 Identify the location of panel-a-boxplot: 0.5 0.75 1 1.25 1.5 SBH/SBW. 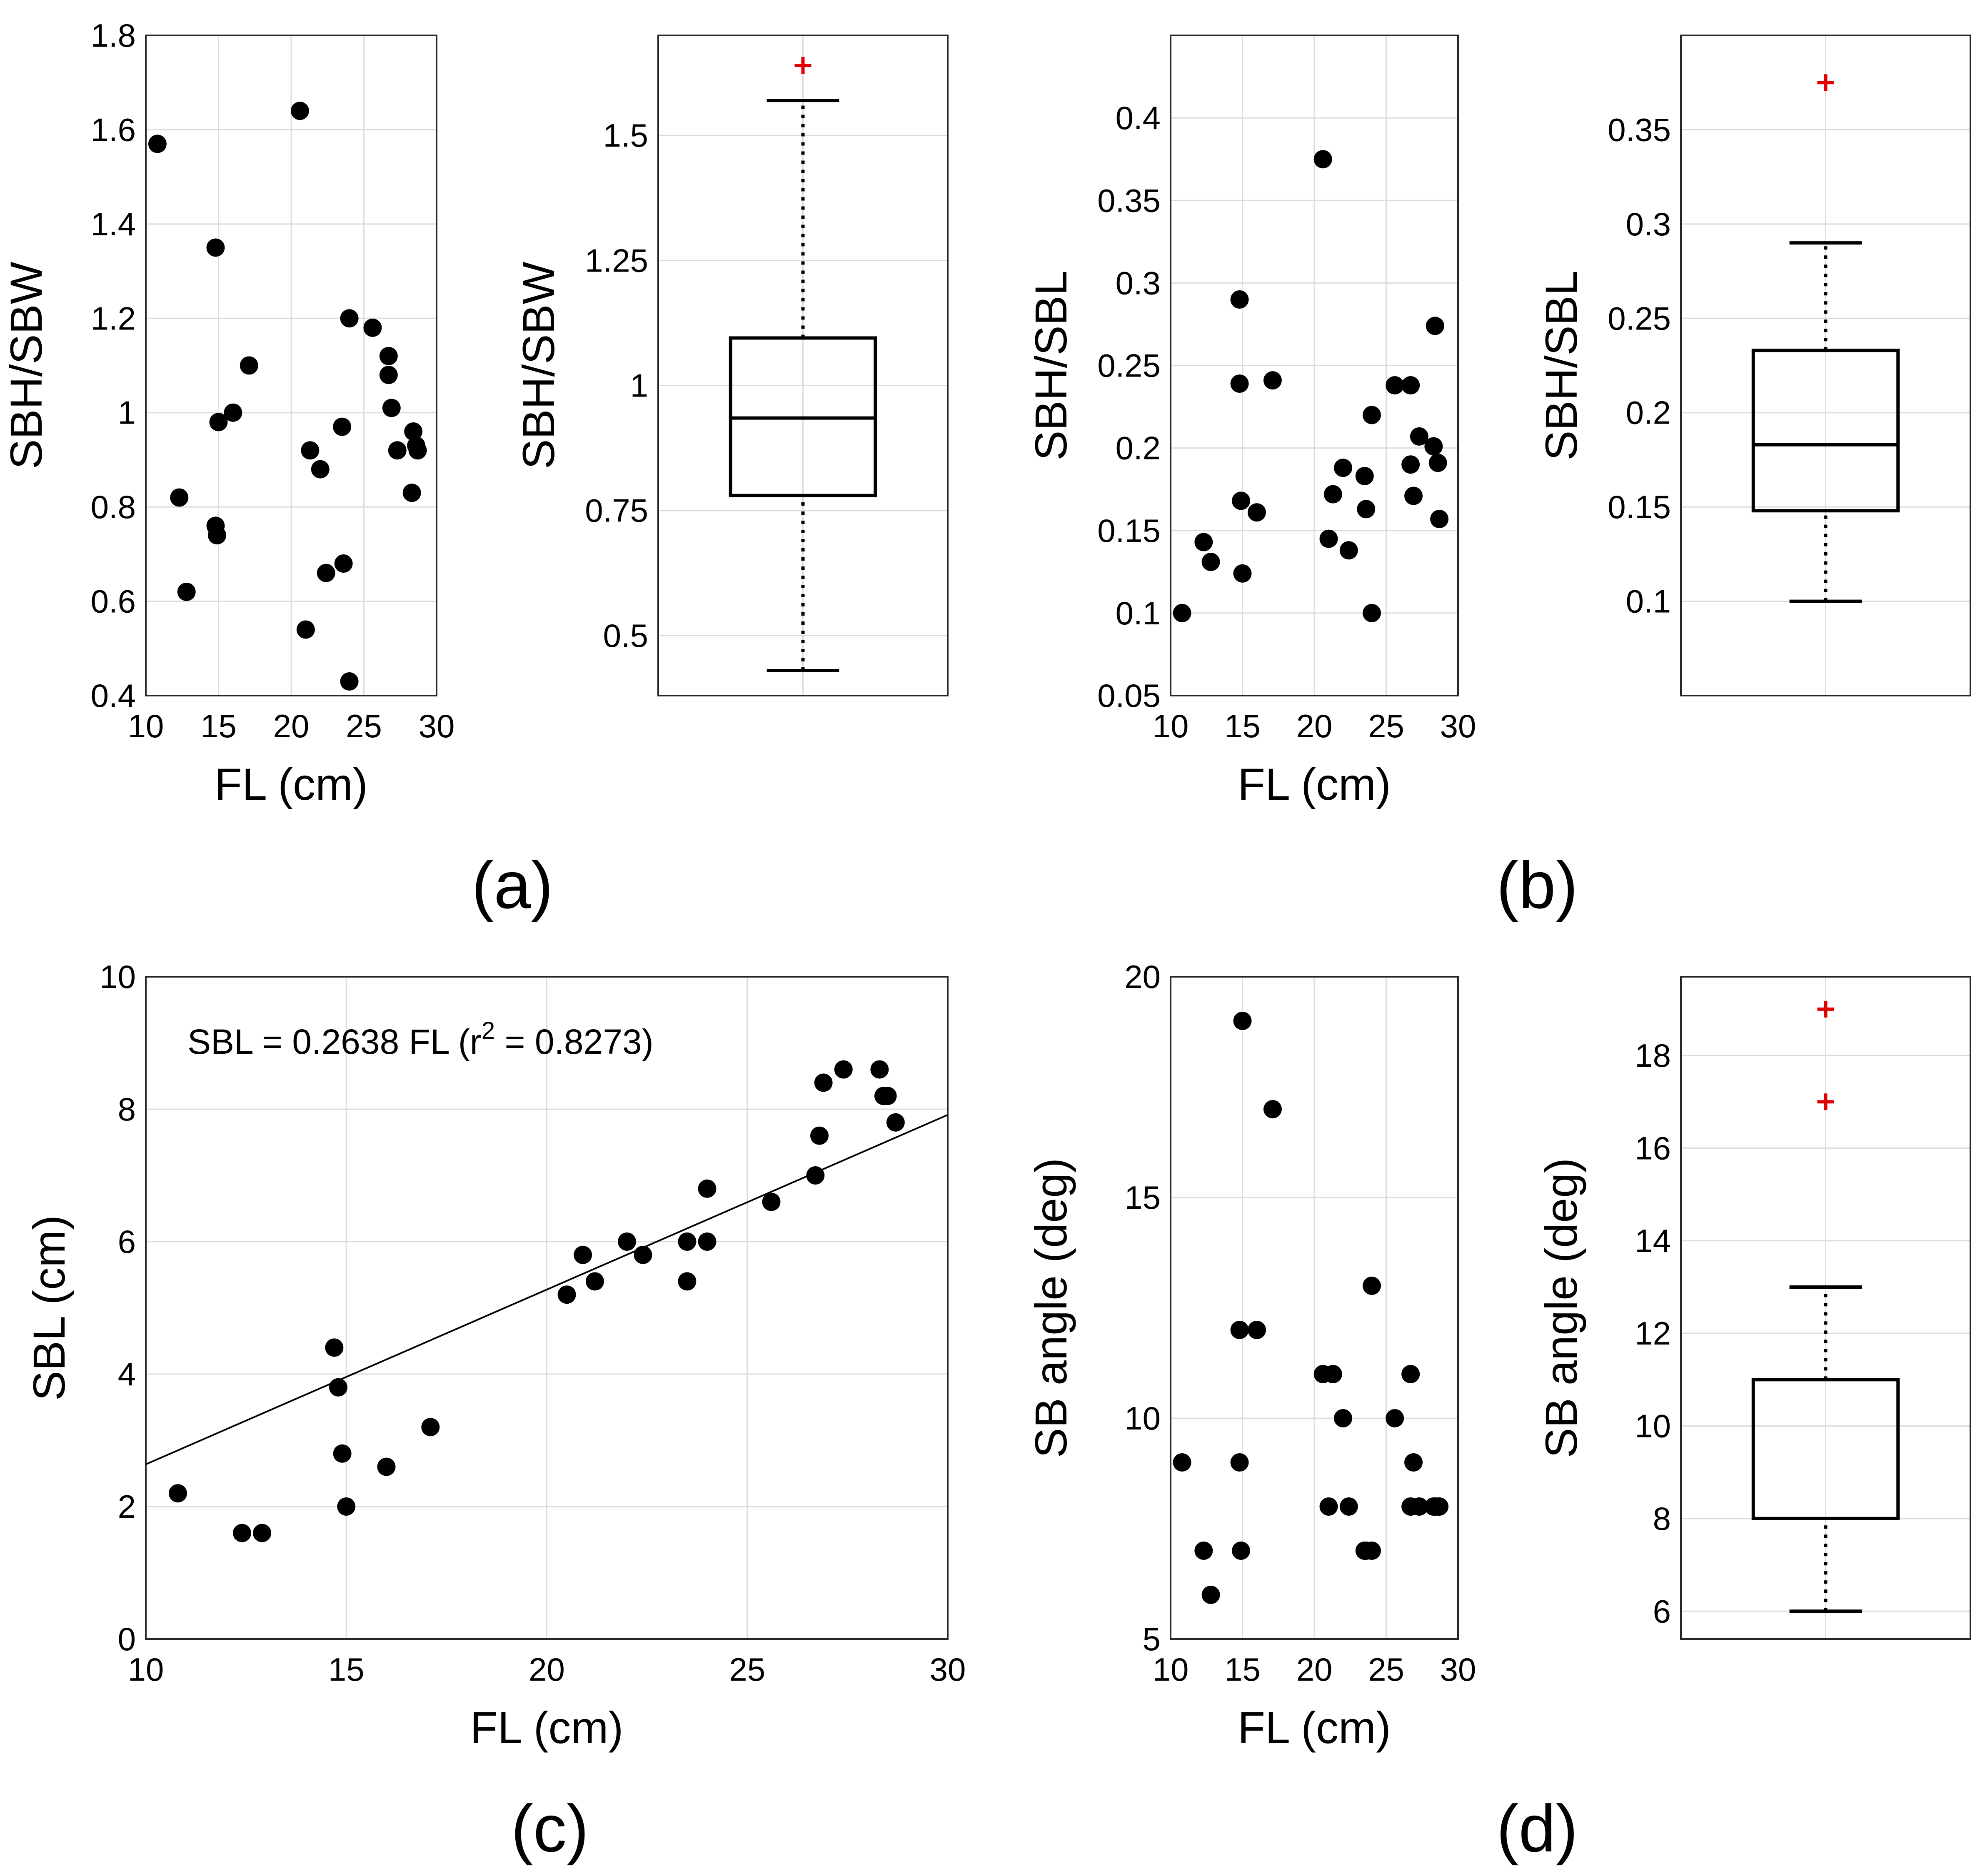
(731, 365).